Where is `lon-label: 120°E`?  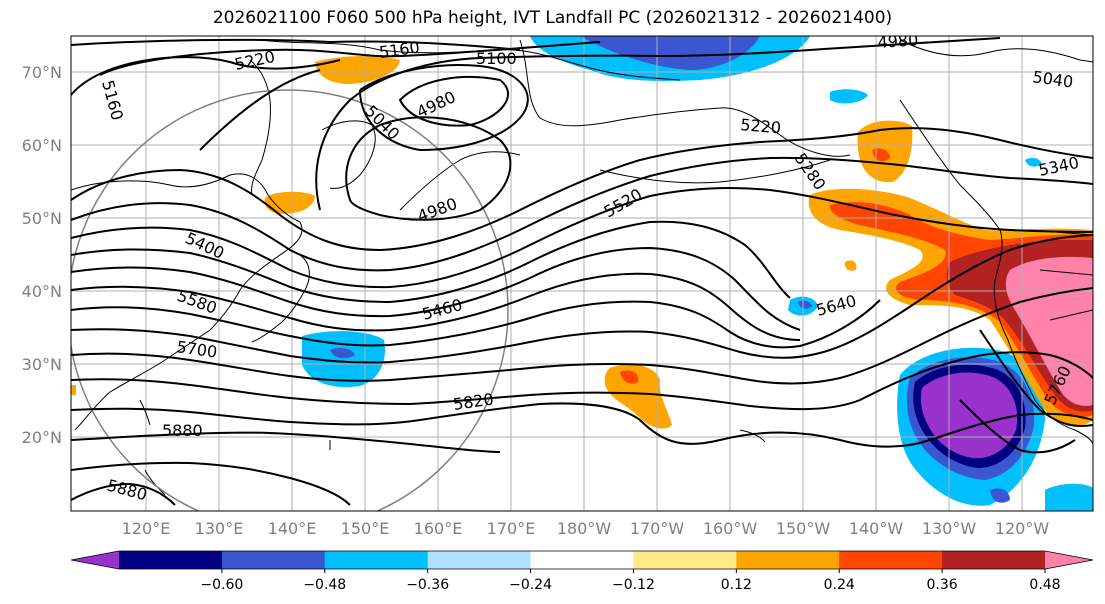 lon-label: 120°E is located at coordinates (146, 528).